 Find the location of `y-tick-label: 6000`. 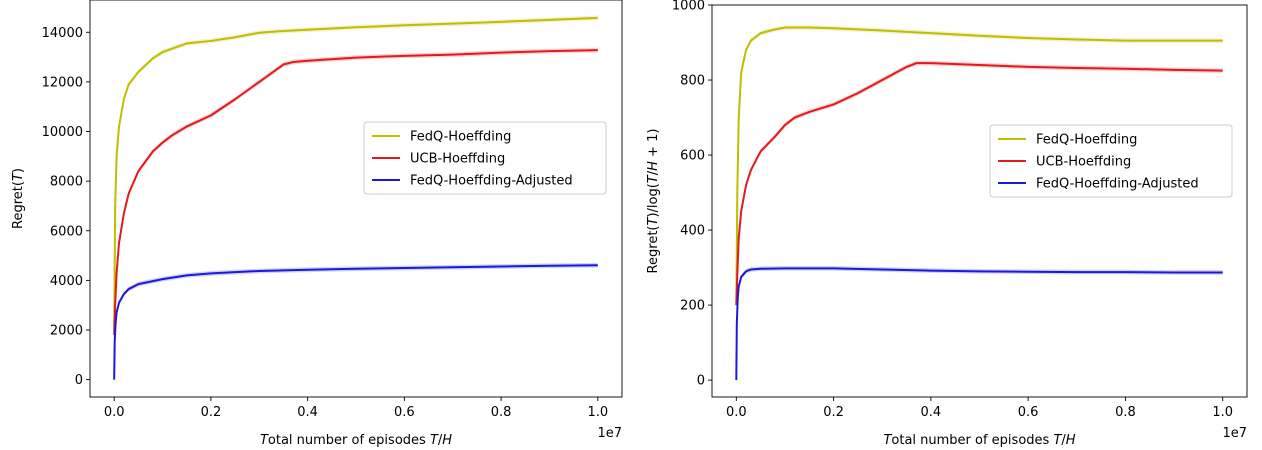

y-tick-label: 6000 is located at coordinates (66, 231).